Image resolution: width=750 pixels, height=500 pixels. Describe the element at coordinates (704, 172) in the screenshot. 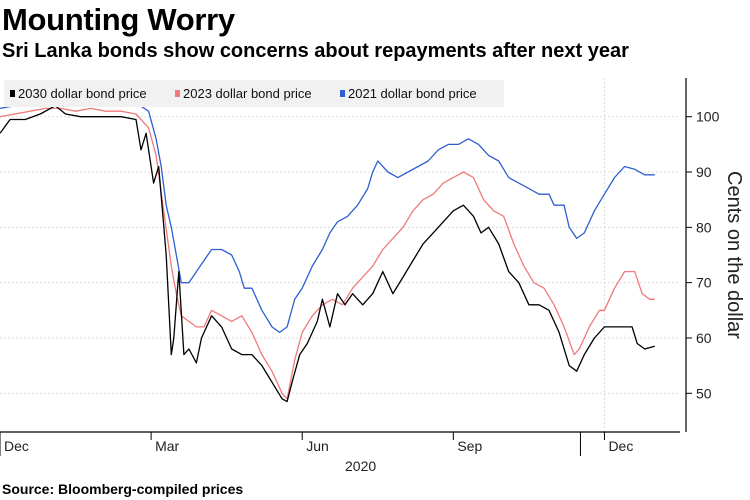

I see `y-tick-label: 90` at that location.